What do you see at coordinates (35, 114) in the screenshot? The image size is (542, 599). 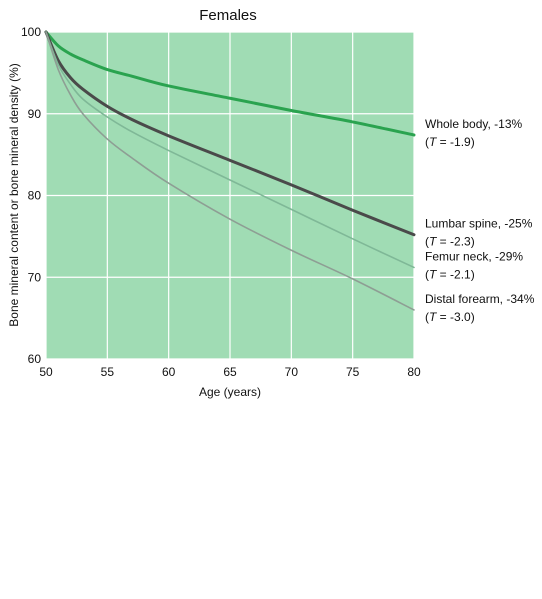 I see `y-tick-label: 90` at bounding box center [35, 114].